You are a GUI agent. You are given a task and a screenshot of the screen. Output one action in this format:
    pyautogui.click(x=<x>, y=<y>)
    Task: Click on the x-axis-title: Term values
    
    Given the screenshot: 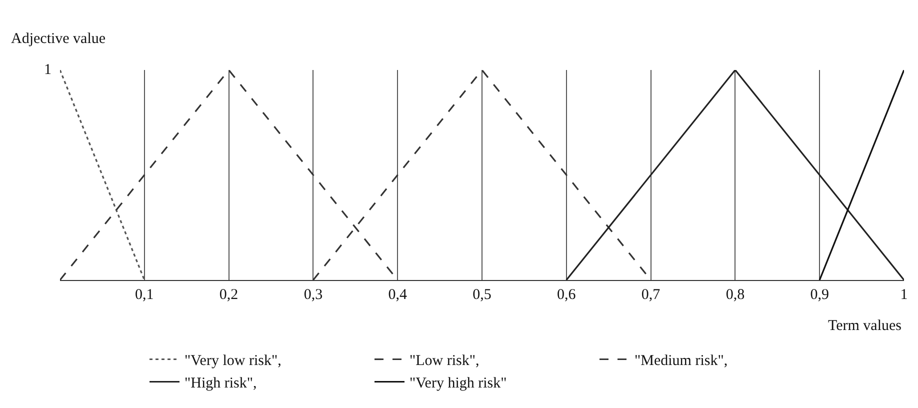 What is the action you would take?
    pyautogui.click(x=865, y=326)
    